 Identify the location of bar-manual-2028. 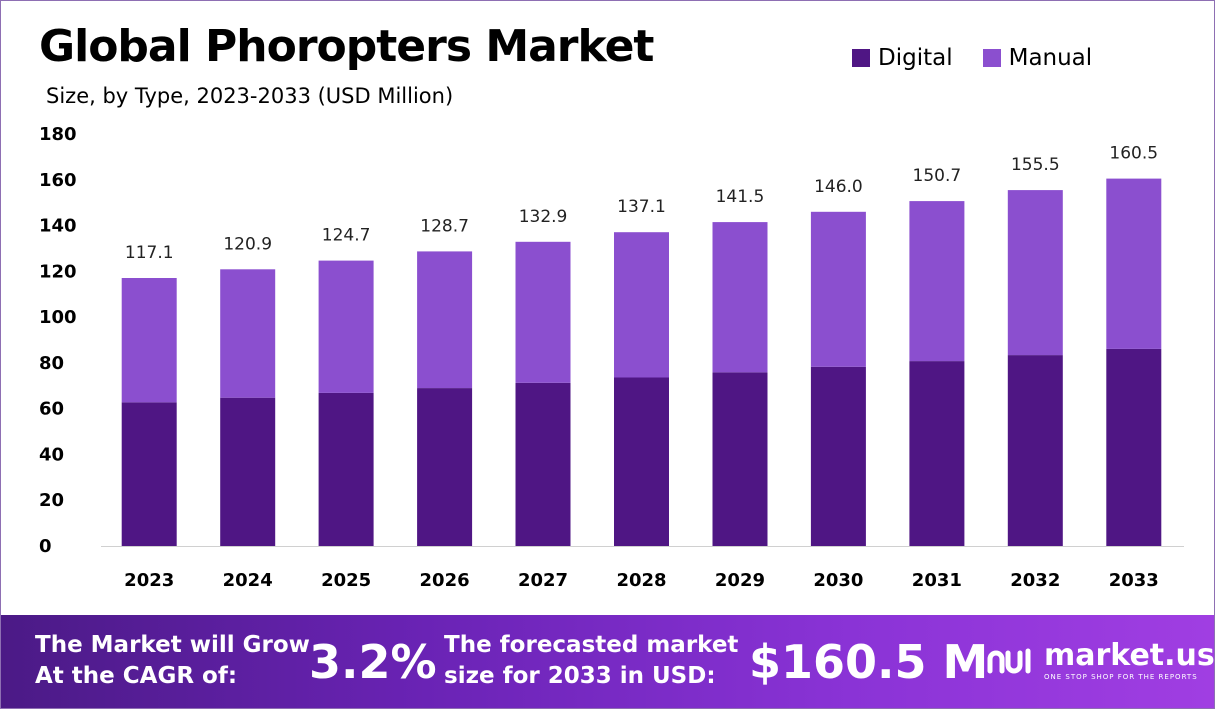
(641, 305).